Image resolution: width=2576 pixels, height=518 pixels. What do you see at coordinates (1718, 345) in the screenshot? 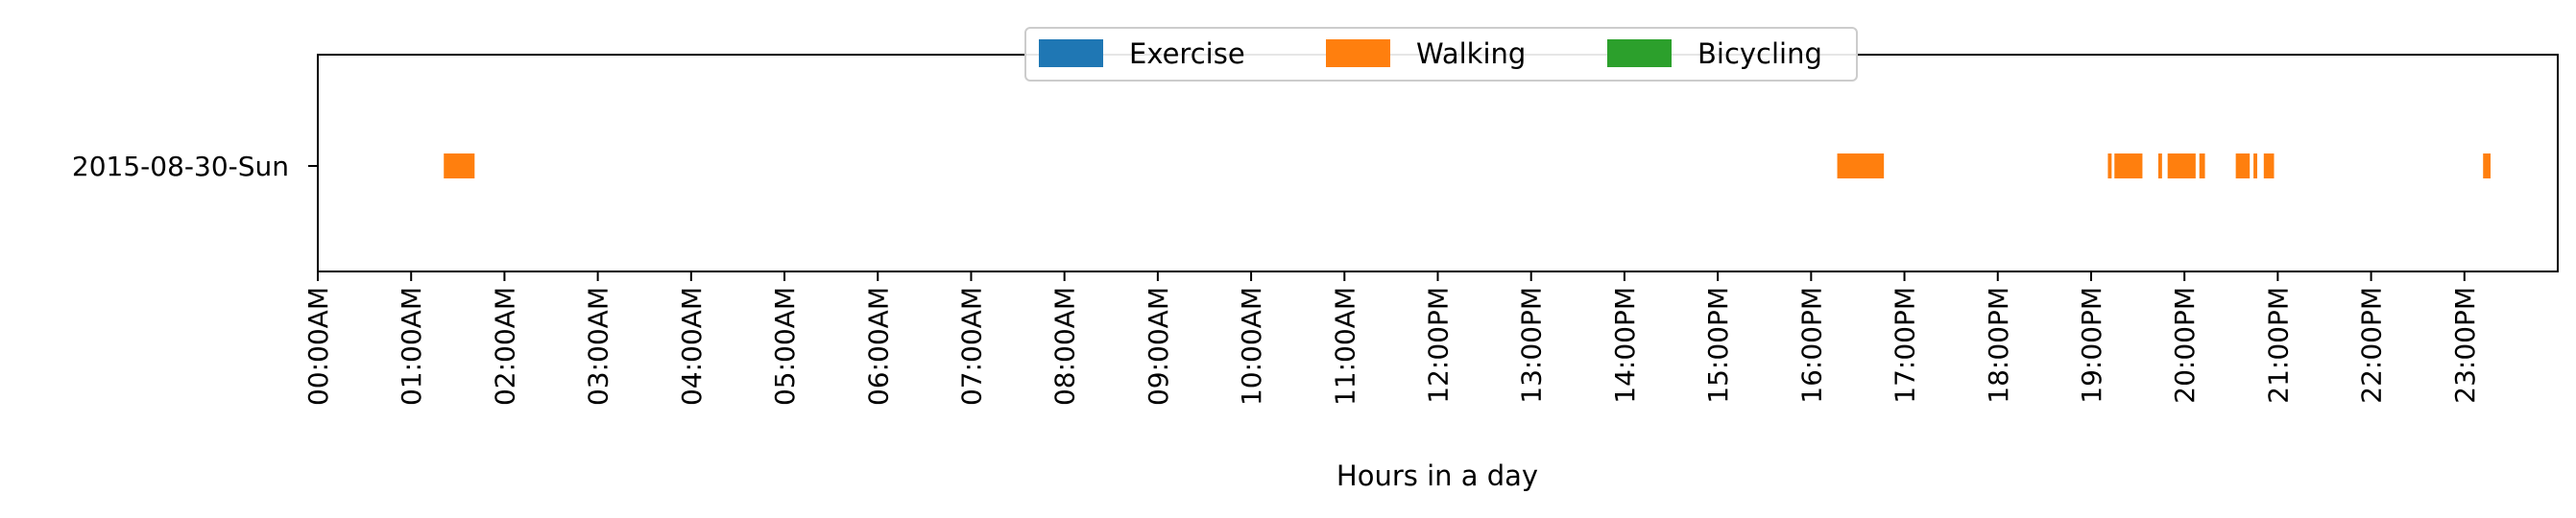
I see `x-tick-label: 15:00PM` at bounding box center [1718, 345].